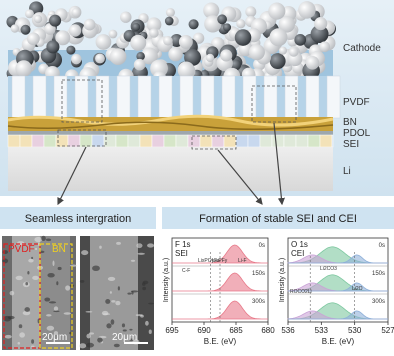 The image size is (394, 356). I want to click on bn-wave, so click(170, 120).